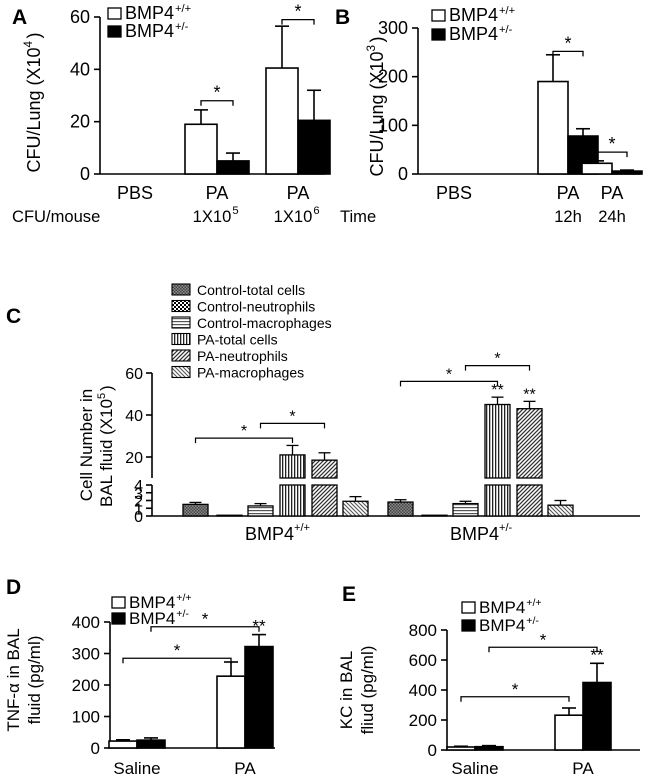  What do you see at coordinates (13, 679) in the screenshot?
I see `y-axis-label-line1: TNF-α in BAL` at bounding box center [13, 679].